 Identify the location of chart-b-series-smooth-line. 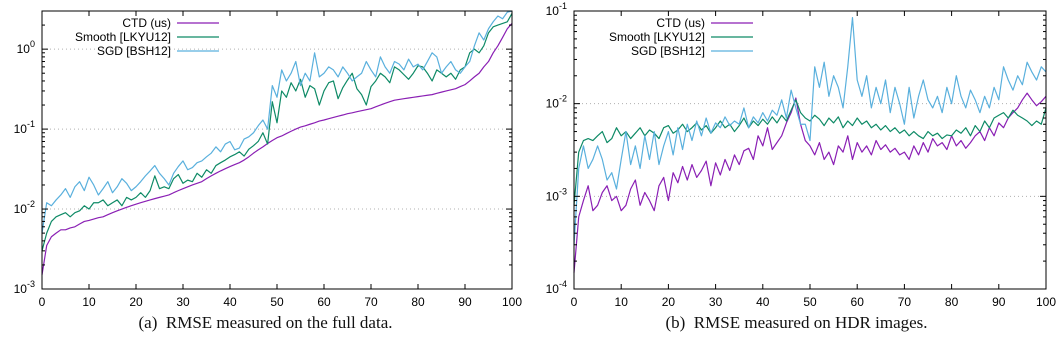
(810, 152).